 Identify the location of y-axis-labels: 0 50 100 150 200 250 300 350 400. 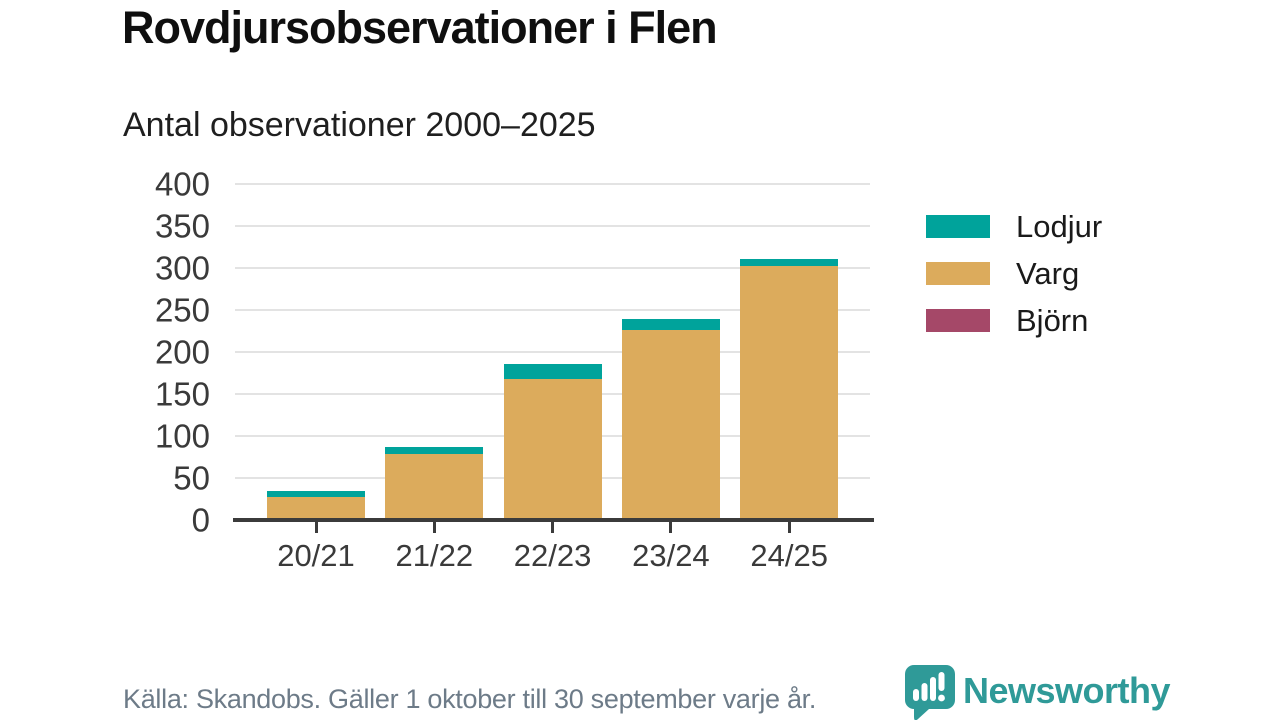
(160, 352).